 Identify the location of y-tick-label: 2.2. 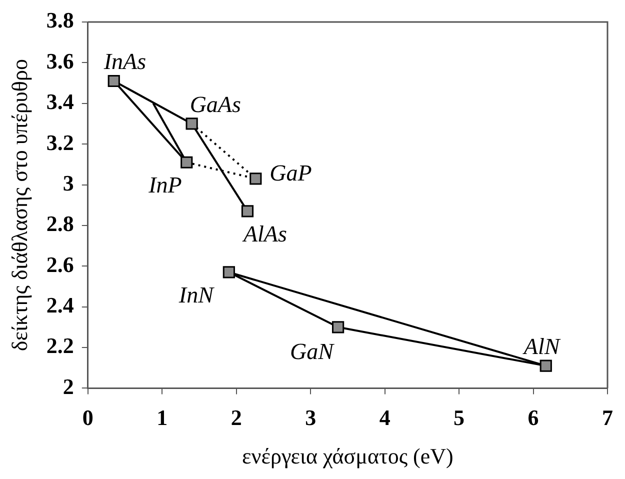
(60, 345).